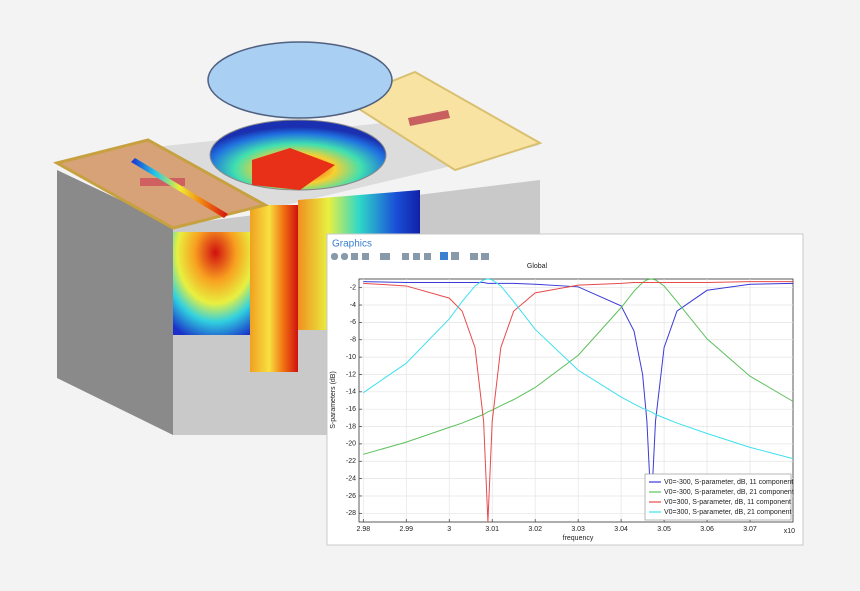 This screenshot has height=591, width=860. Describe the element at coordinates (729, 492) in the screenshot. I see `legend-label: V0=-300, S-parameter, dB, 21 component` at that location.